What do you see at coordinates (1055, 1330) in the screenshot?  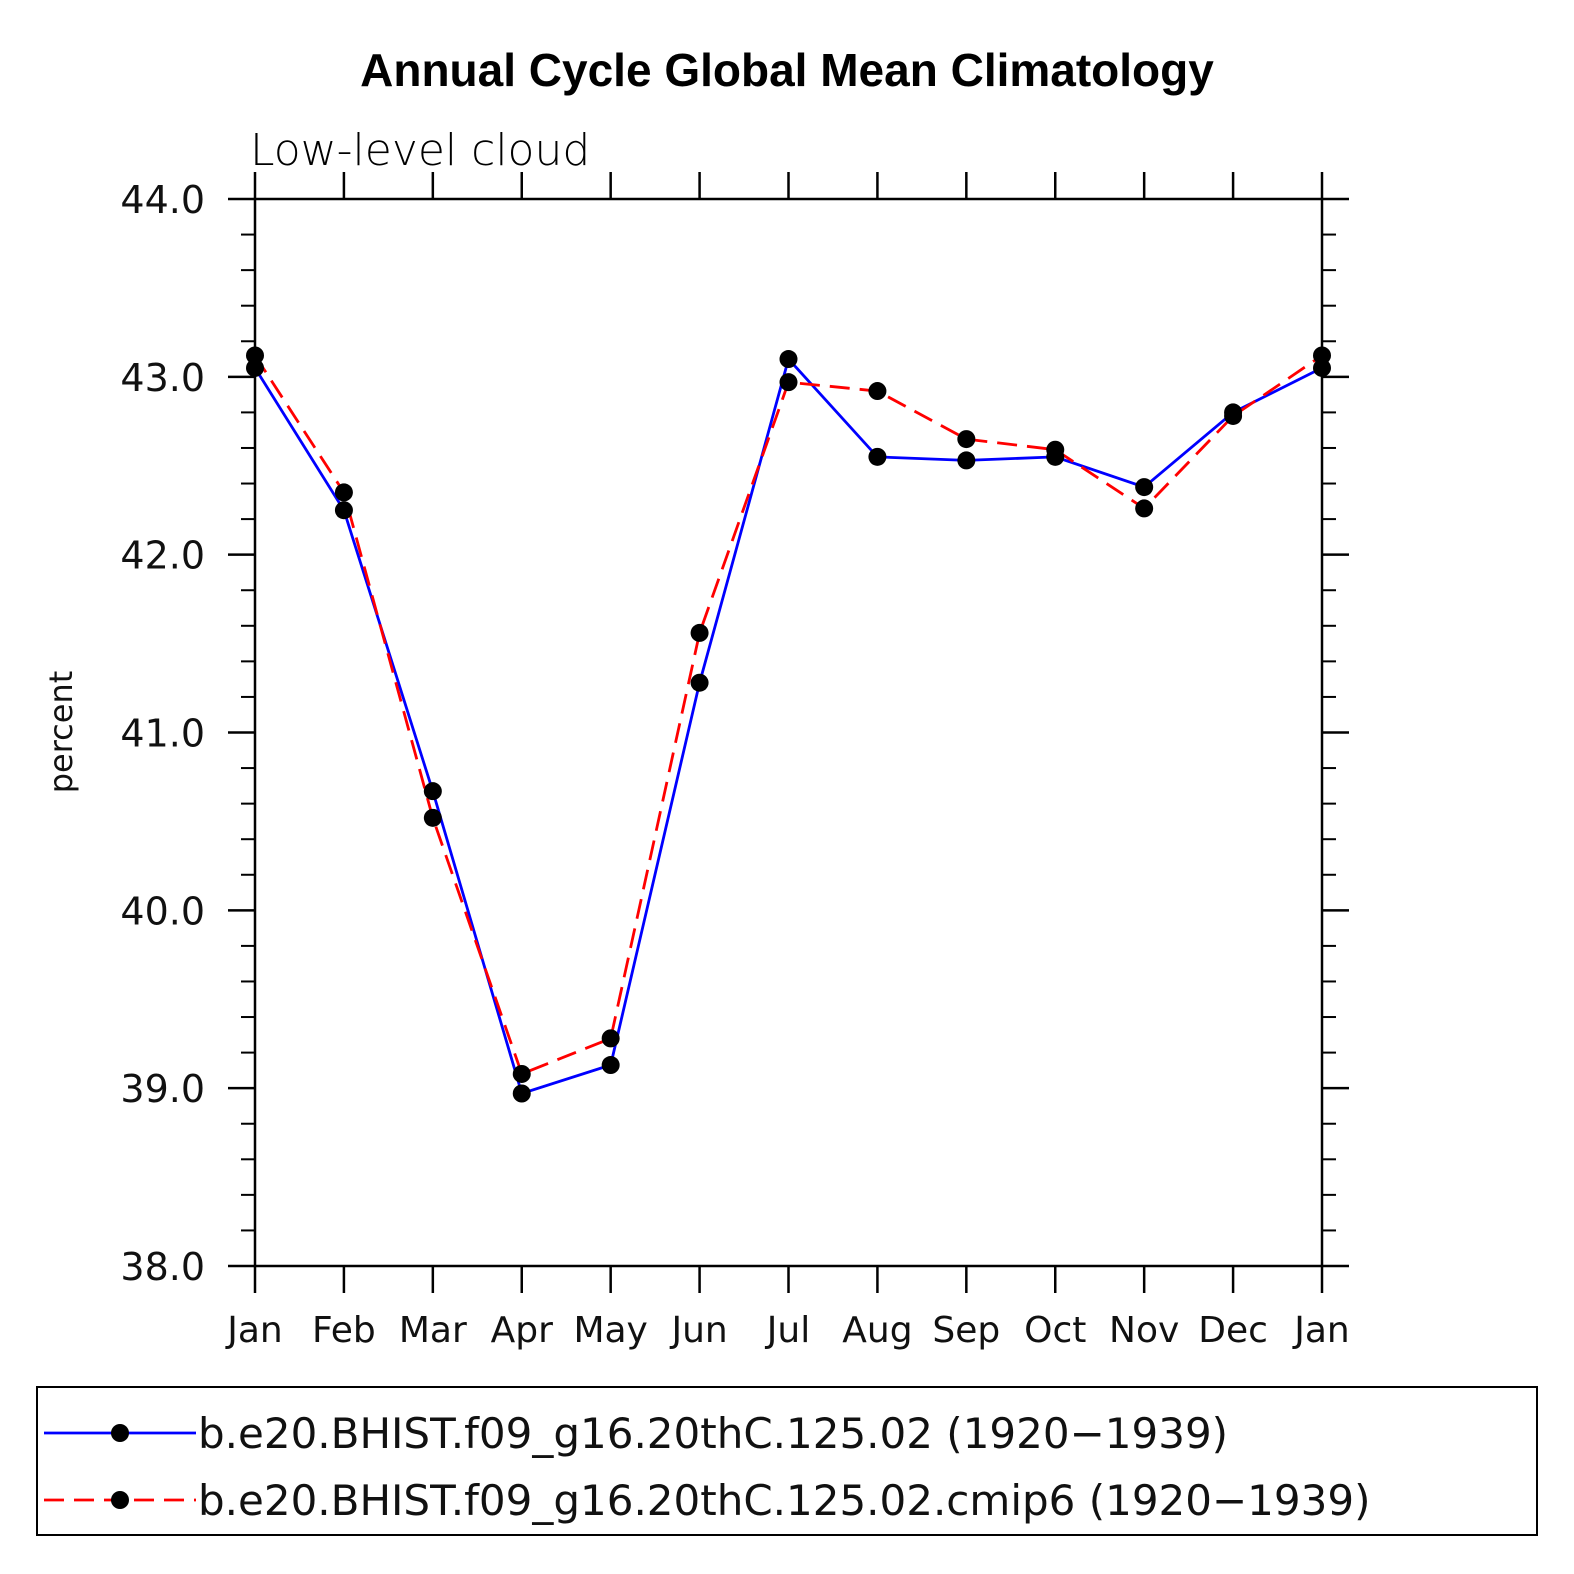 I see `x-tick-label: Oct` at bounding box center [1055, 1330].